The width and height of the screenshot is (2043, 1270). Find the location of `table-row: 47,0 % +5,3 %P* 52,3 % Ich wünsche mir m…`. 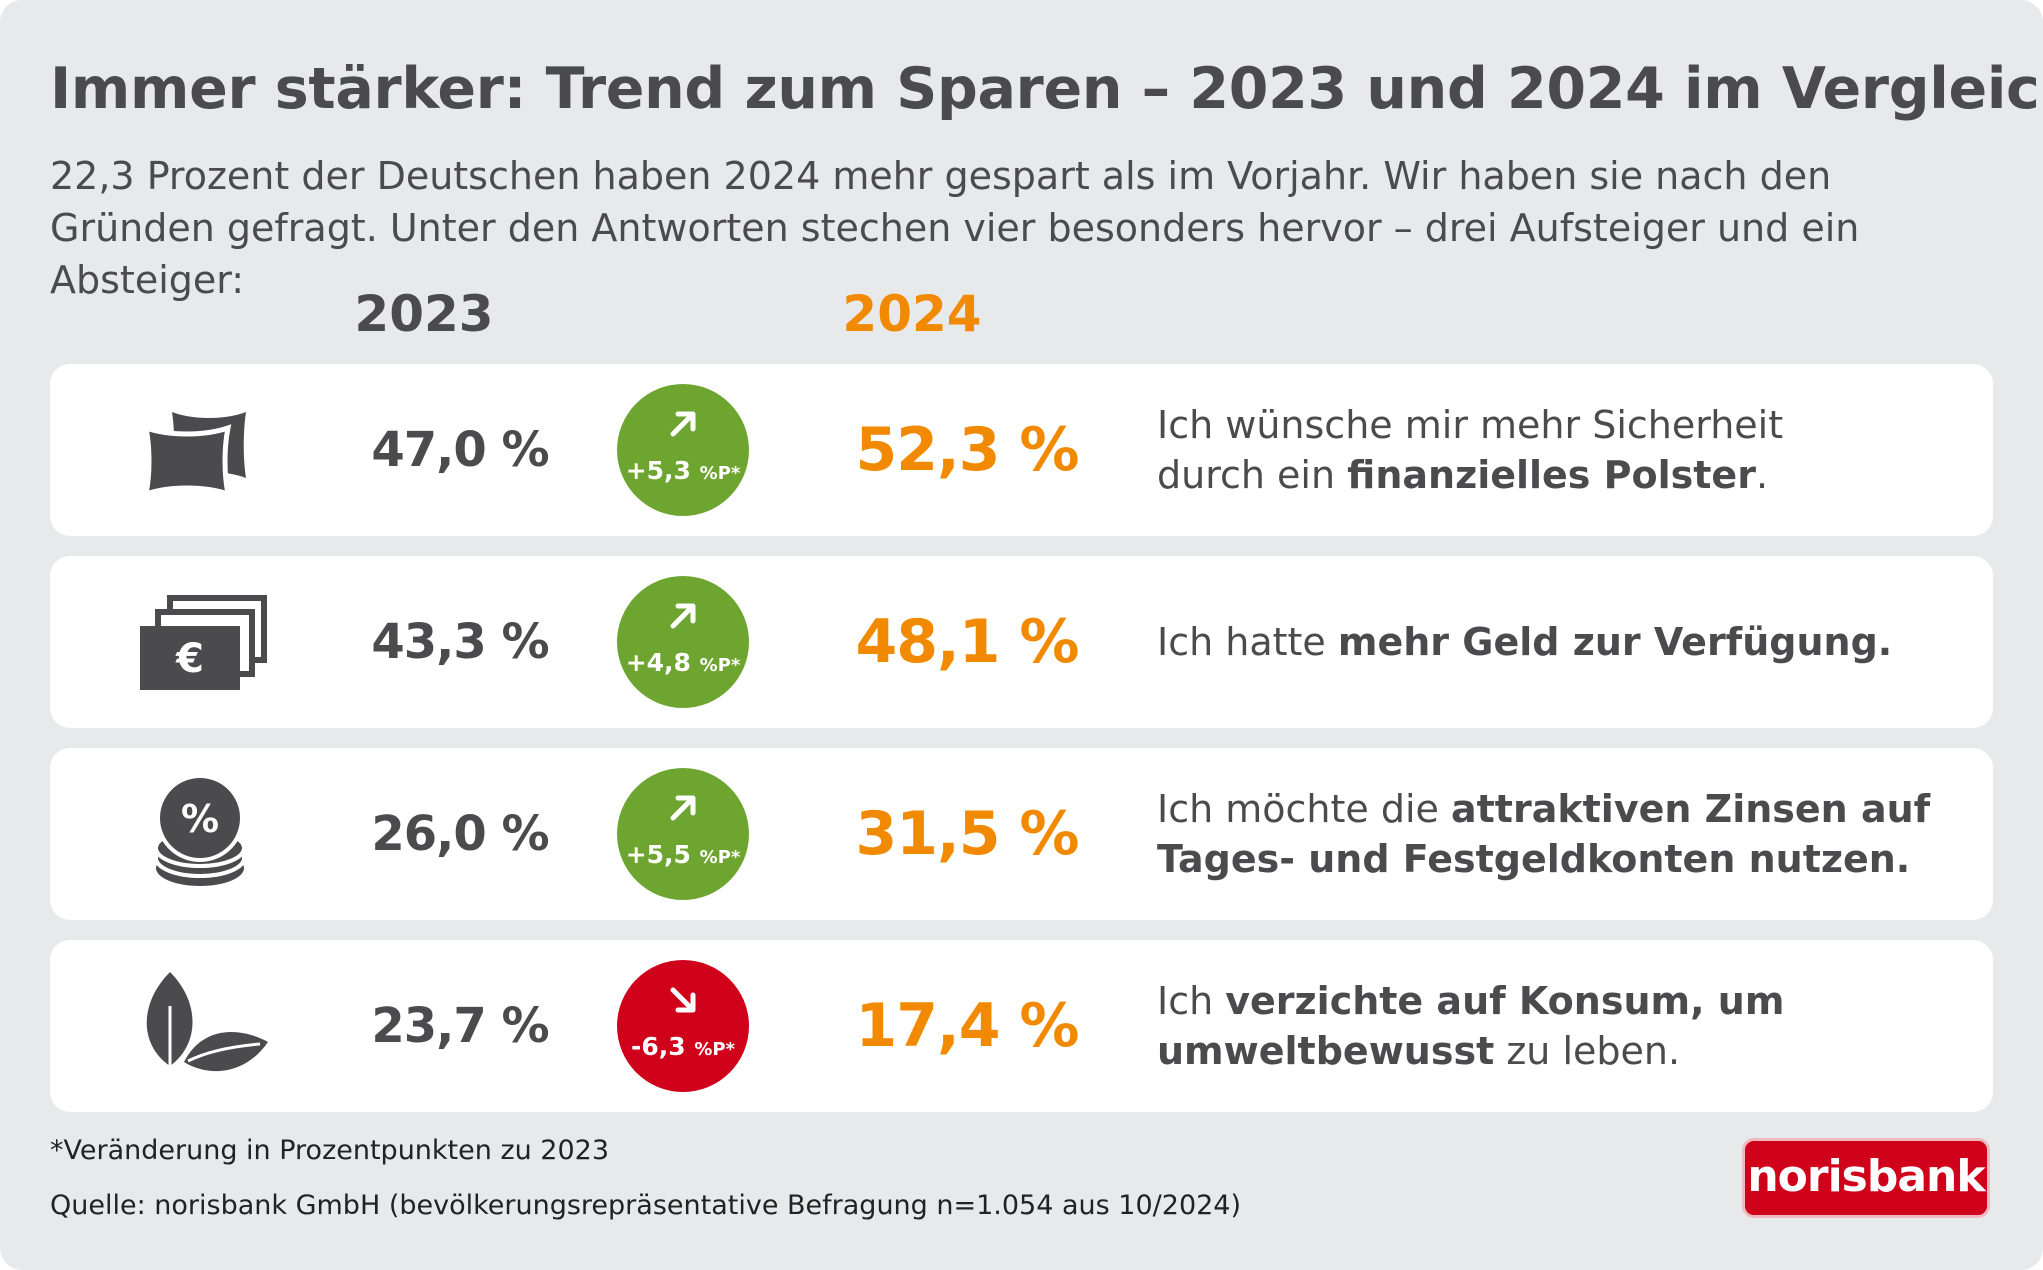

table-row: 47,0 % +5,3 %P* 52,3 % Ich wünsche mir m… is located at coordinates (1021, 450).